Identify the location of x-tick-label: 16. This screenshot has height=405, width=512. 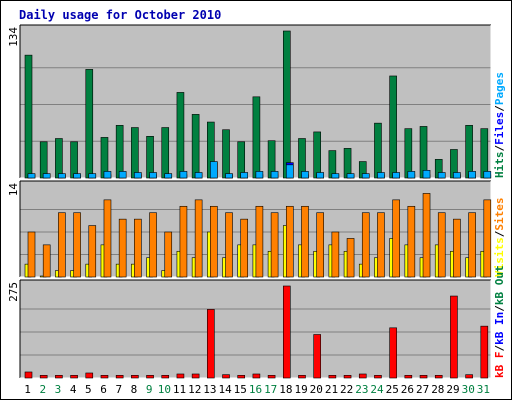
(255, 389).